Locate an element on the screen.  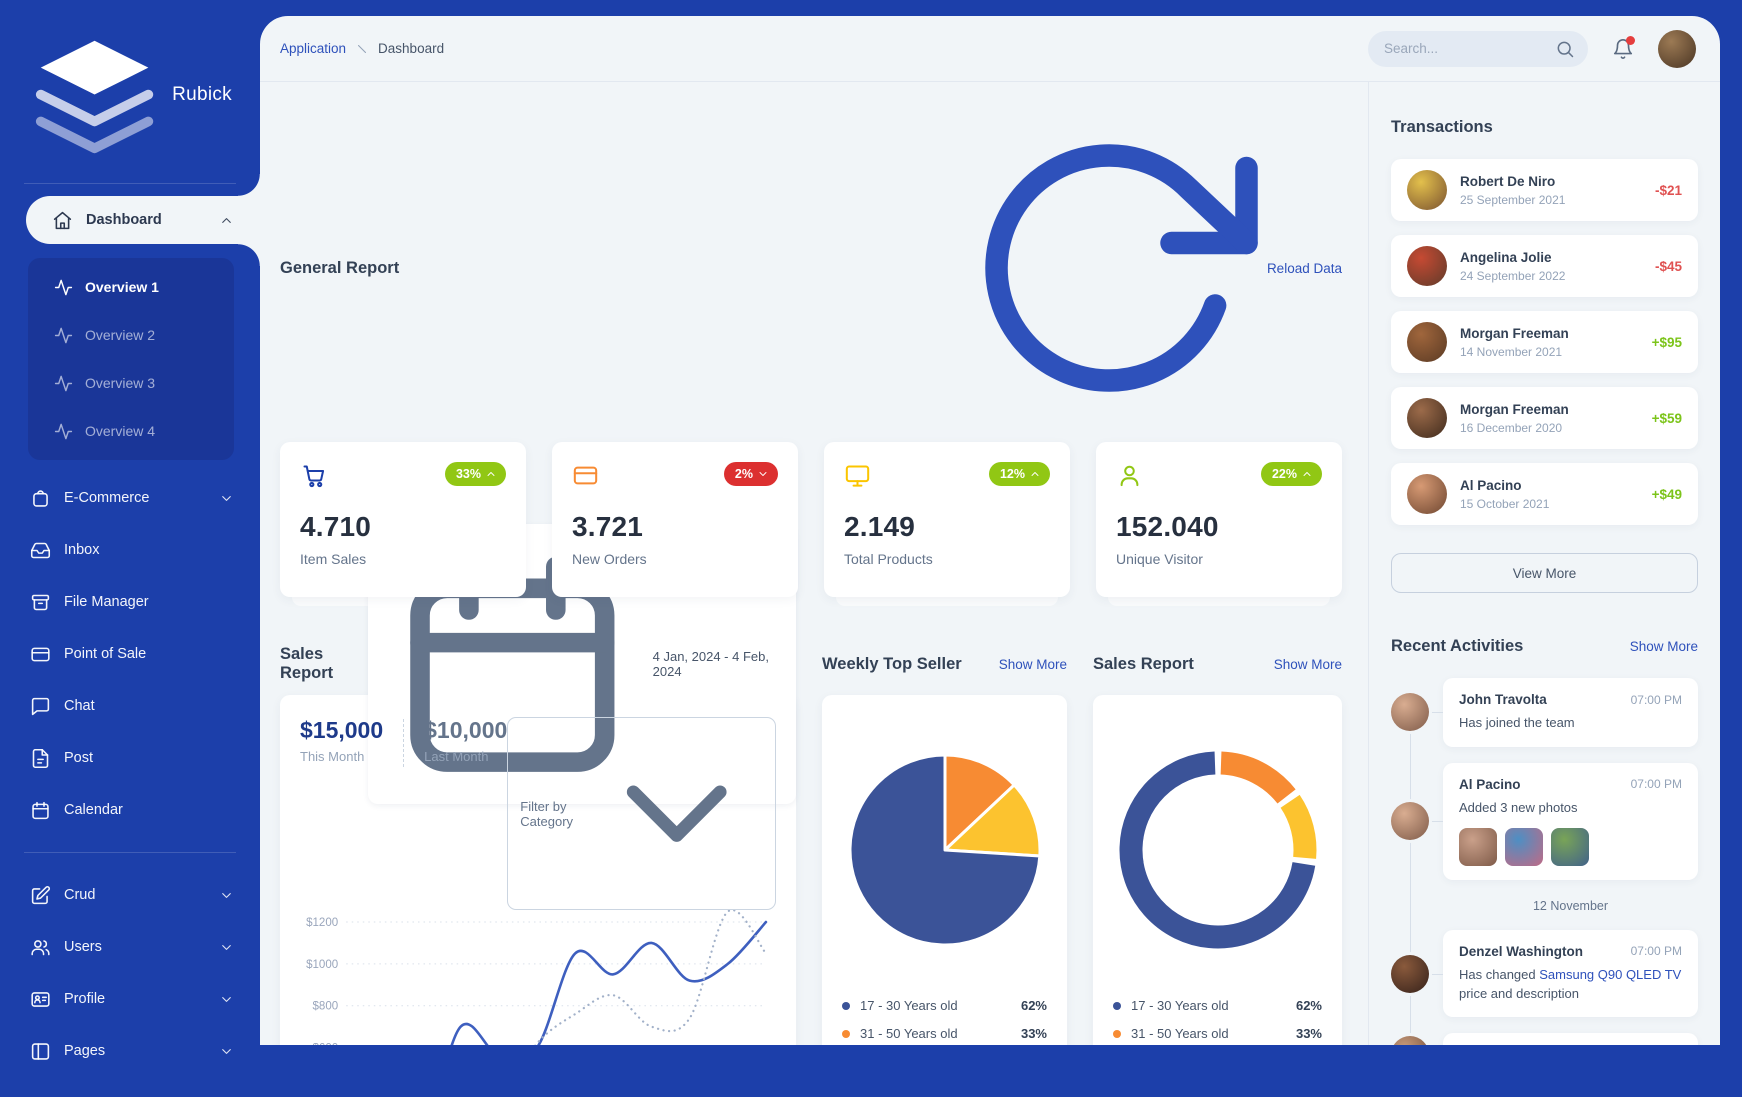
age-pie-chart is located at coordinates (944, 850).